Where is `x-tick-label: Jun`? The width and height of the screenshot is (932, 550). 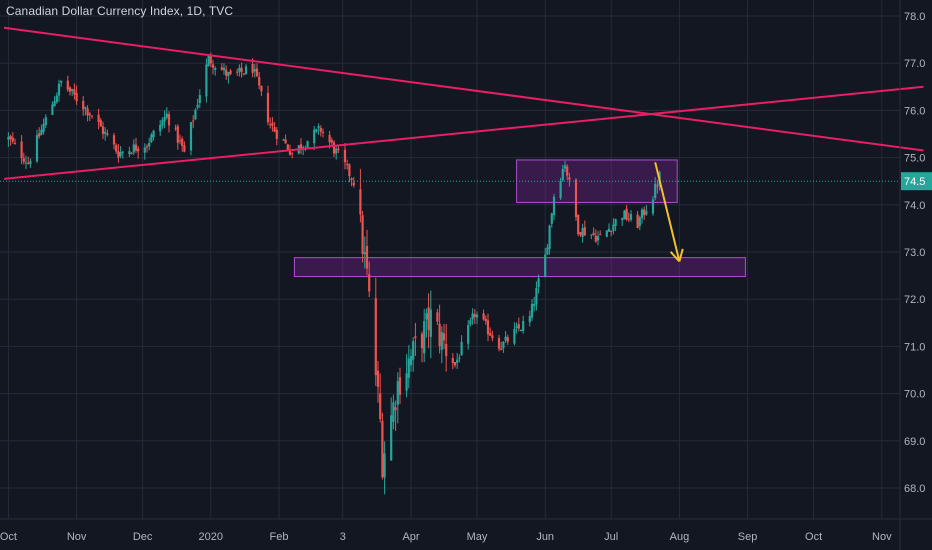 x-tick-label: Jun is located at coordinates (545, 537).